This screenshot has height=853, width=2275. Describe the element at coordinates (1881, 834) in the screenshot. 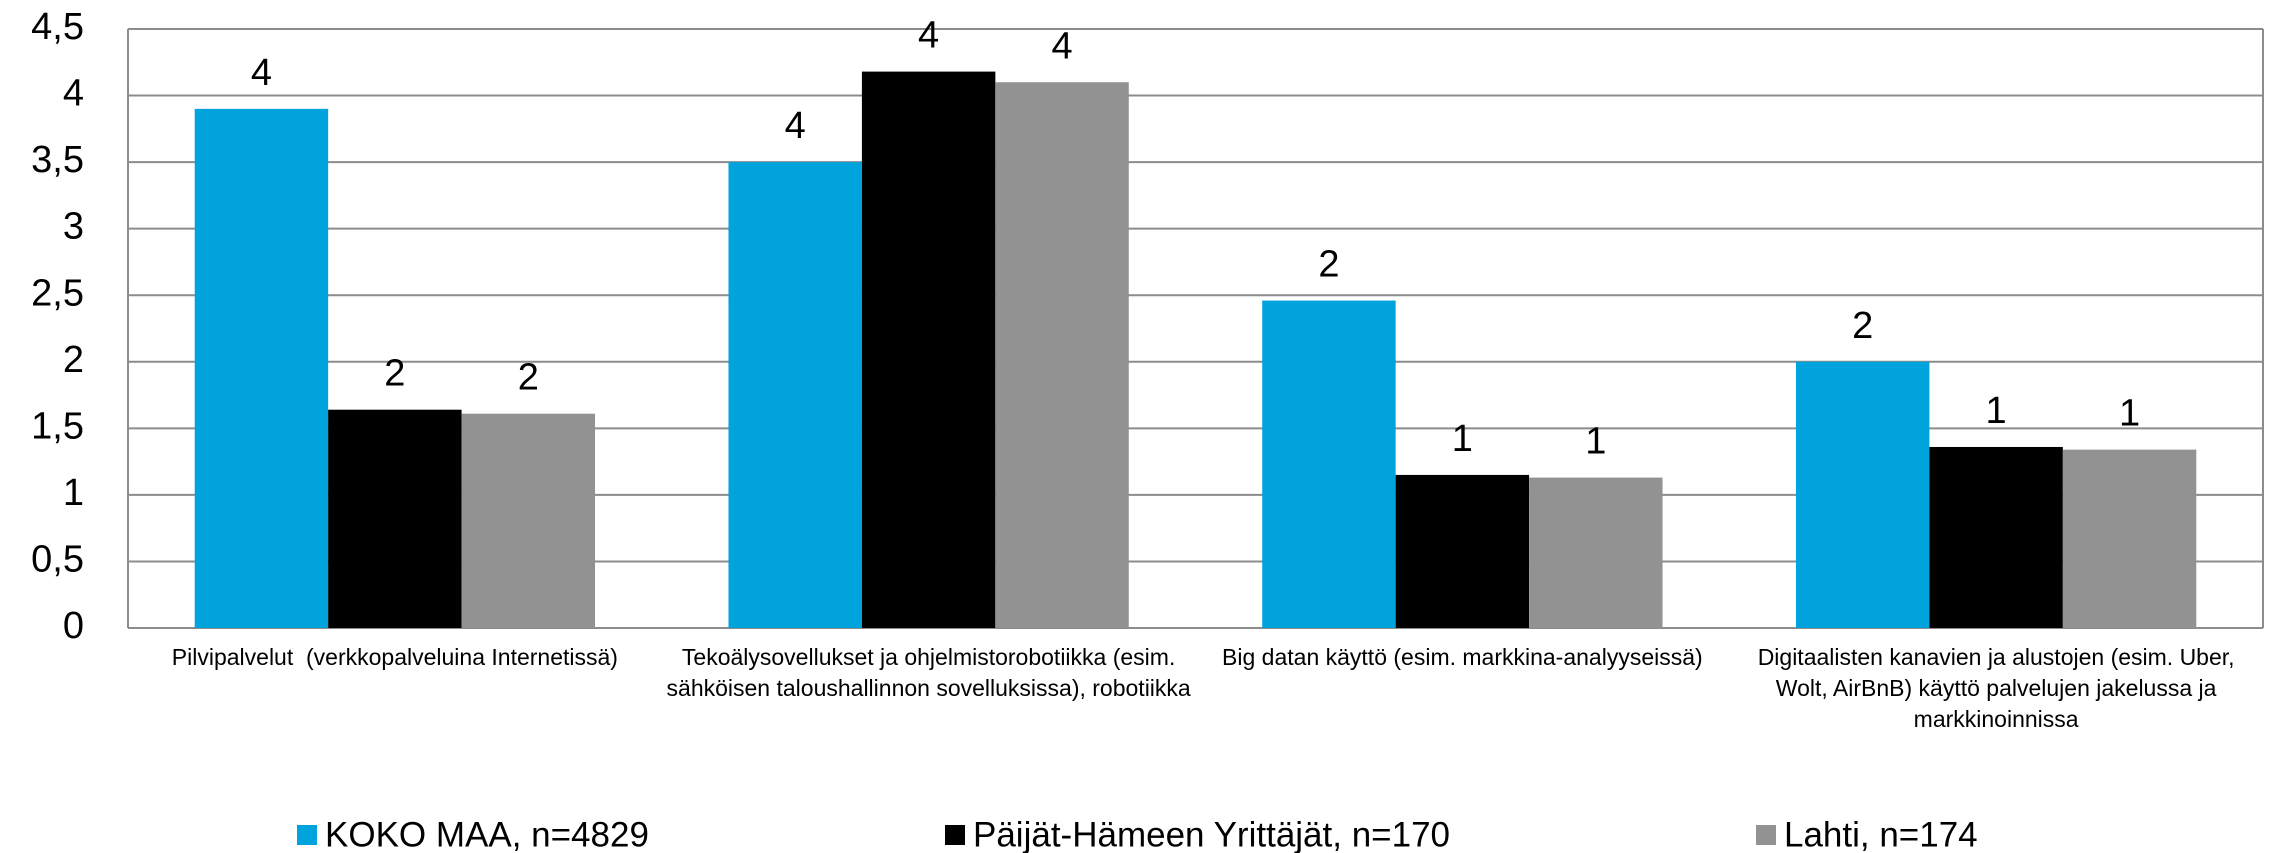

I see `legend-label: Lahti, n=174` at that location.